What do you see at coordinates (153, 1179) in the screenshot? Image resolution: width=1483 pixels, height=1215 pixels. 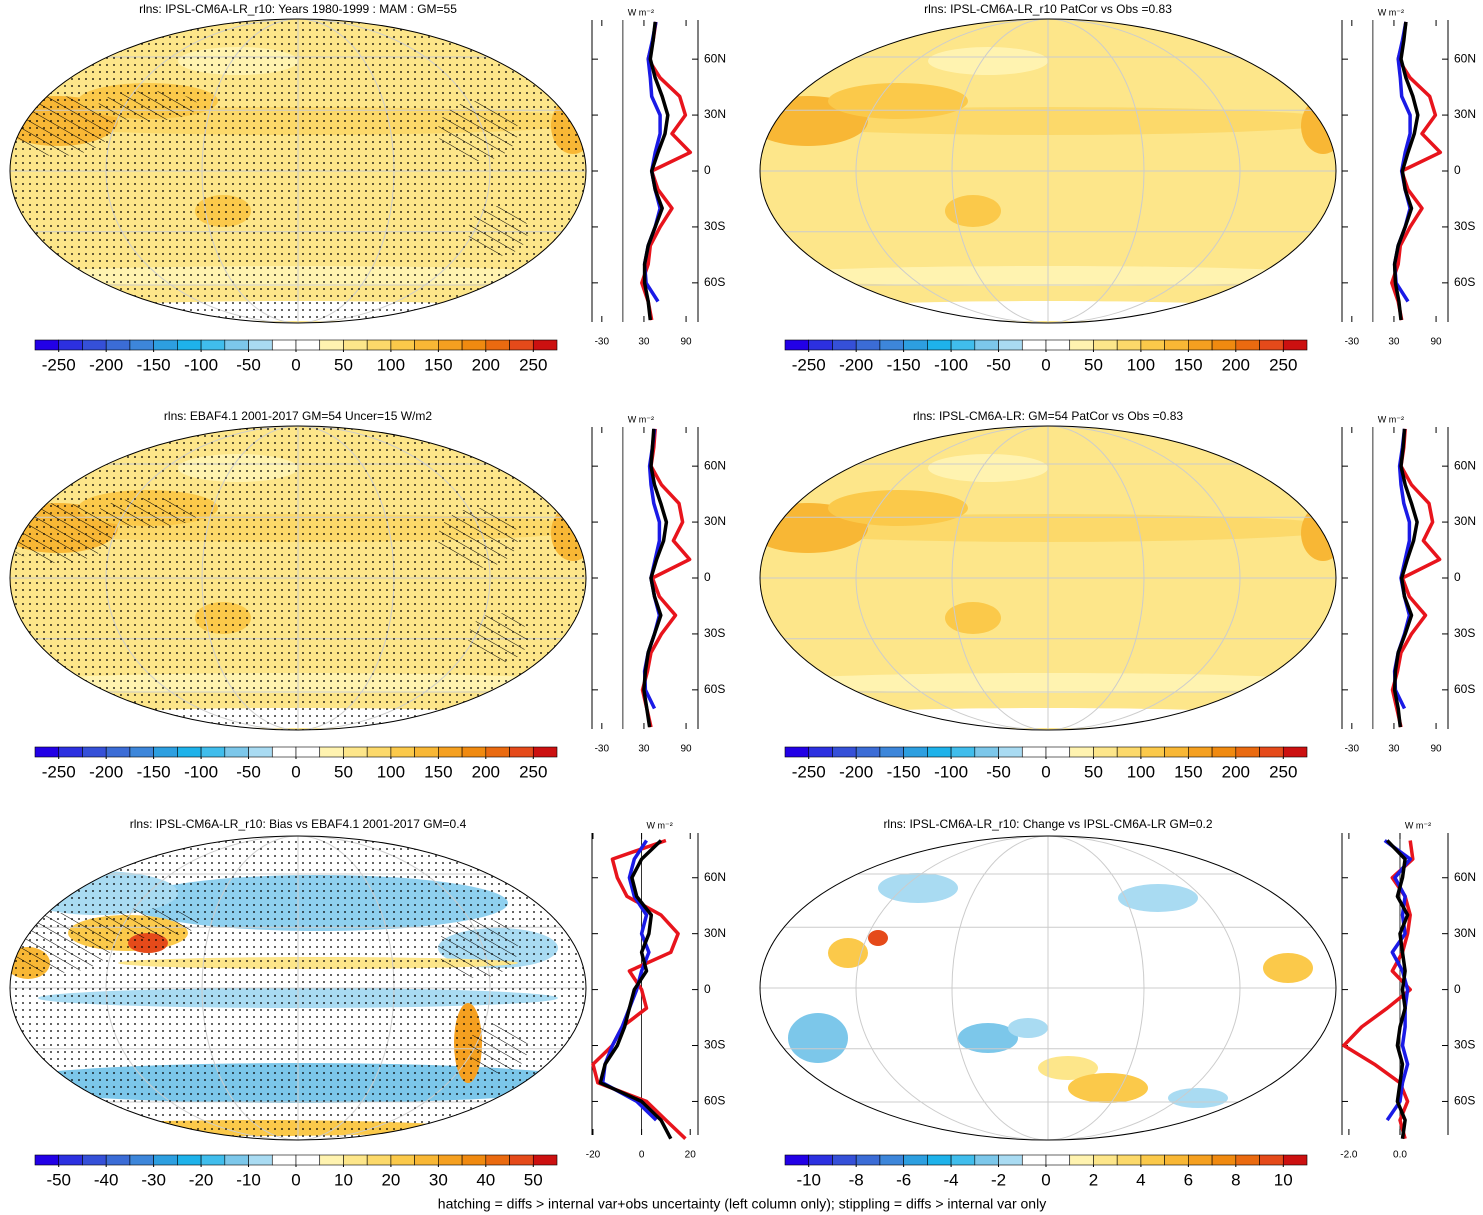 I see `colorbar-label: -30` at bounding box center [153, 1179].